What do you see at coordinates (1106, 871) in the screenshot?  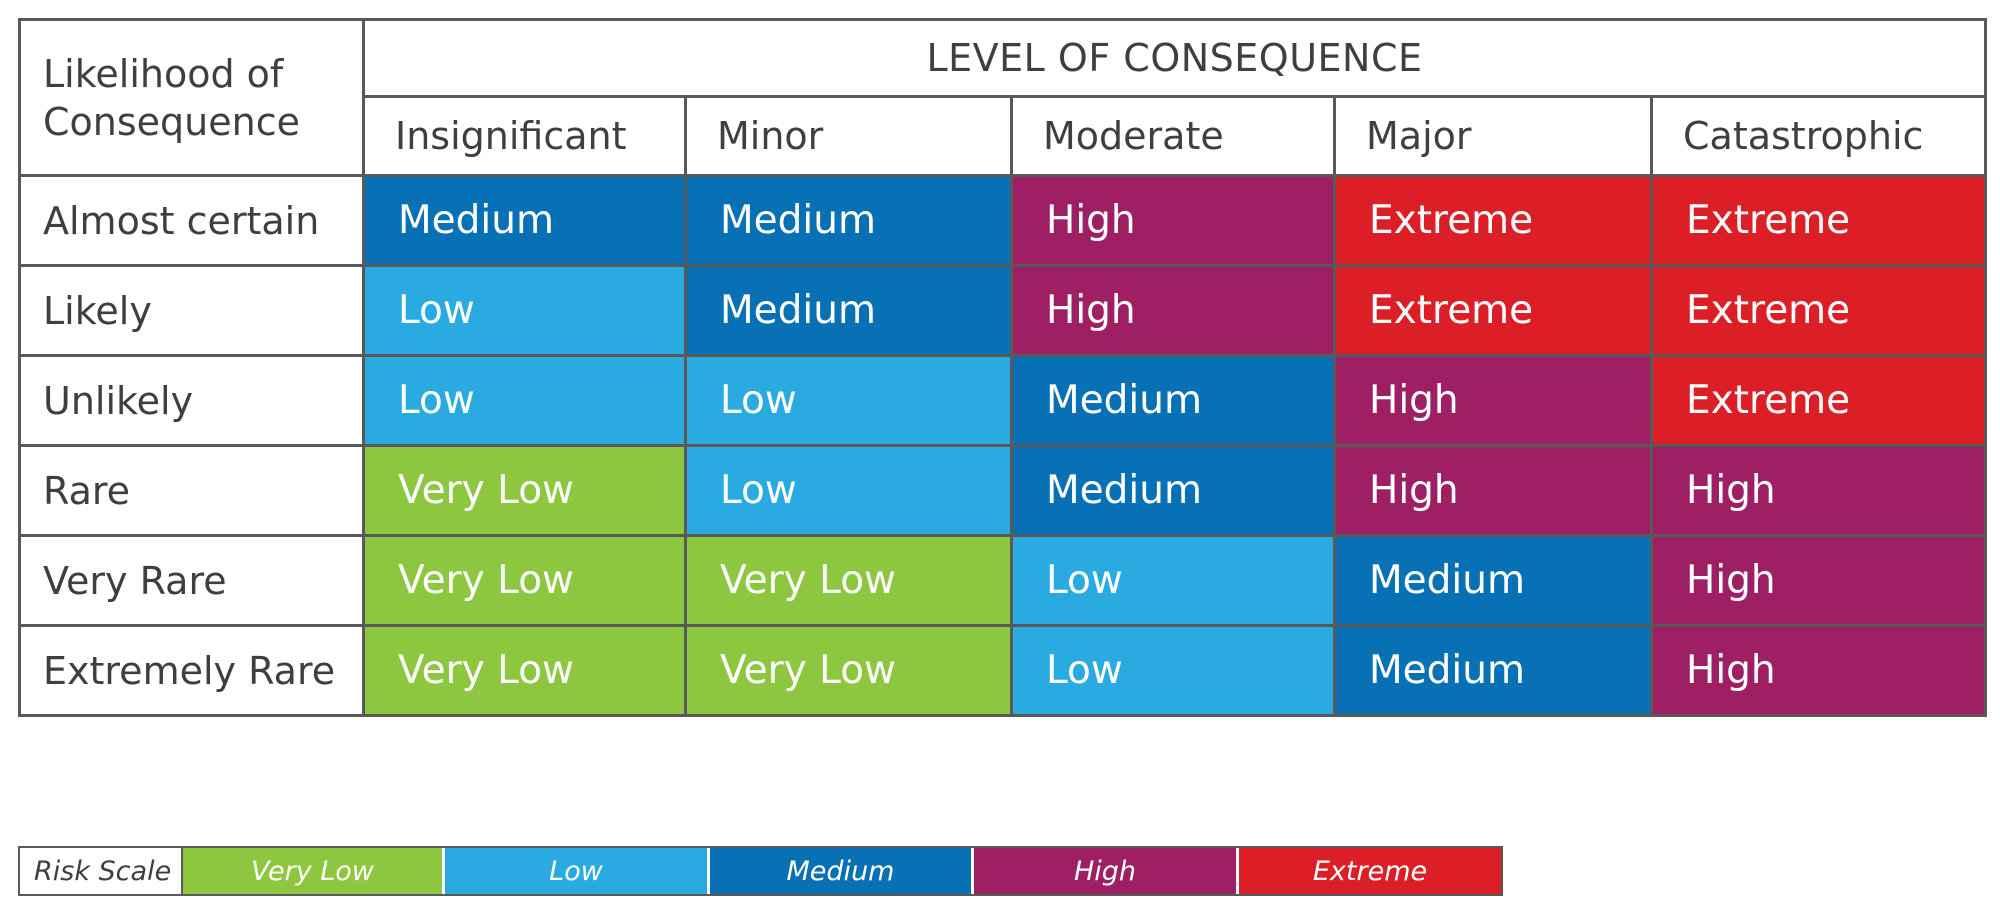 I see `legend-swatch-high: High` at bounding box center [1106, 871].